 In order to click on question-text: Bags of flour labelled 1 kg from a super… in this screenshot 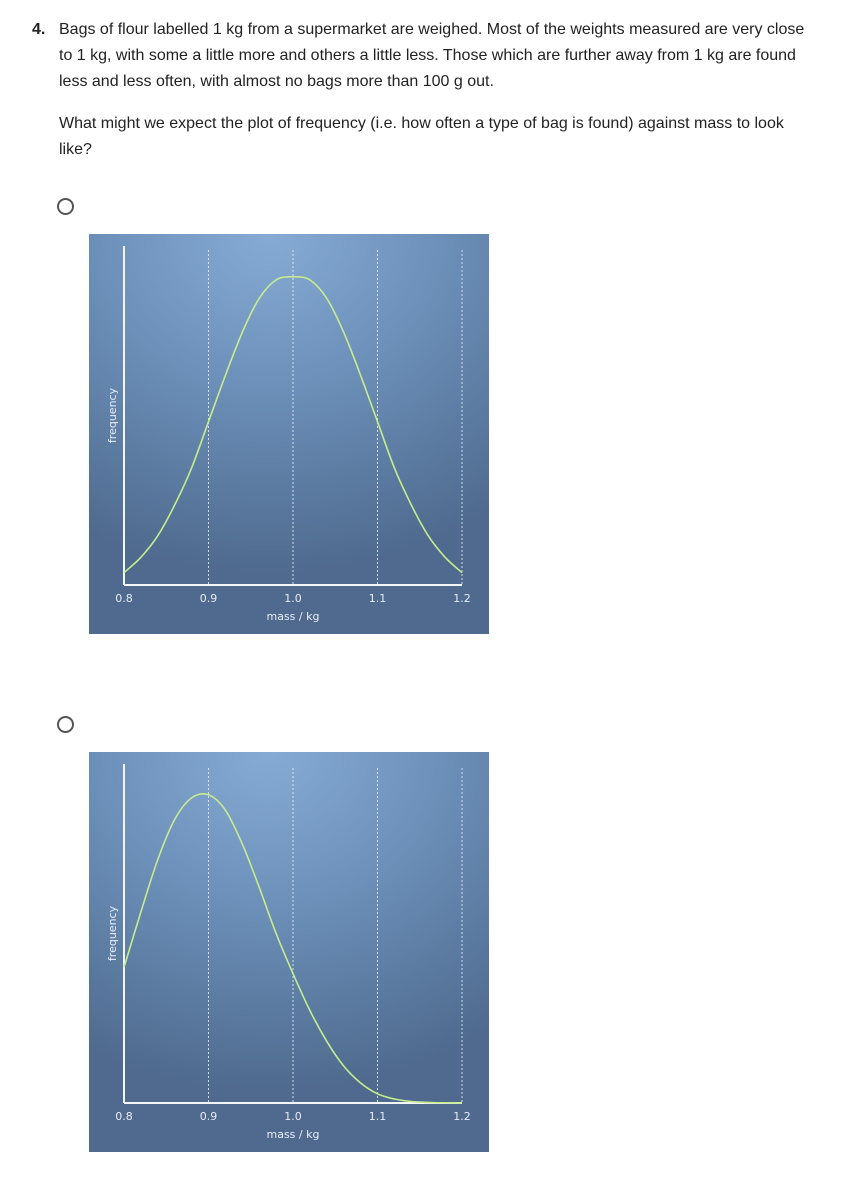, I will do `click(432, 55)`.